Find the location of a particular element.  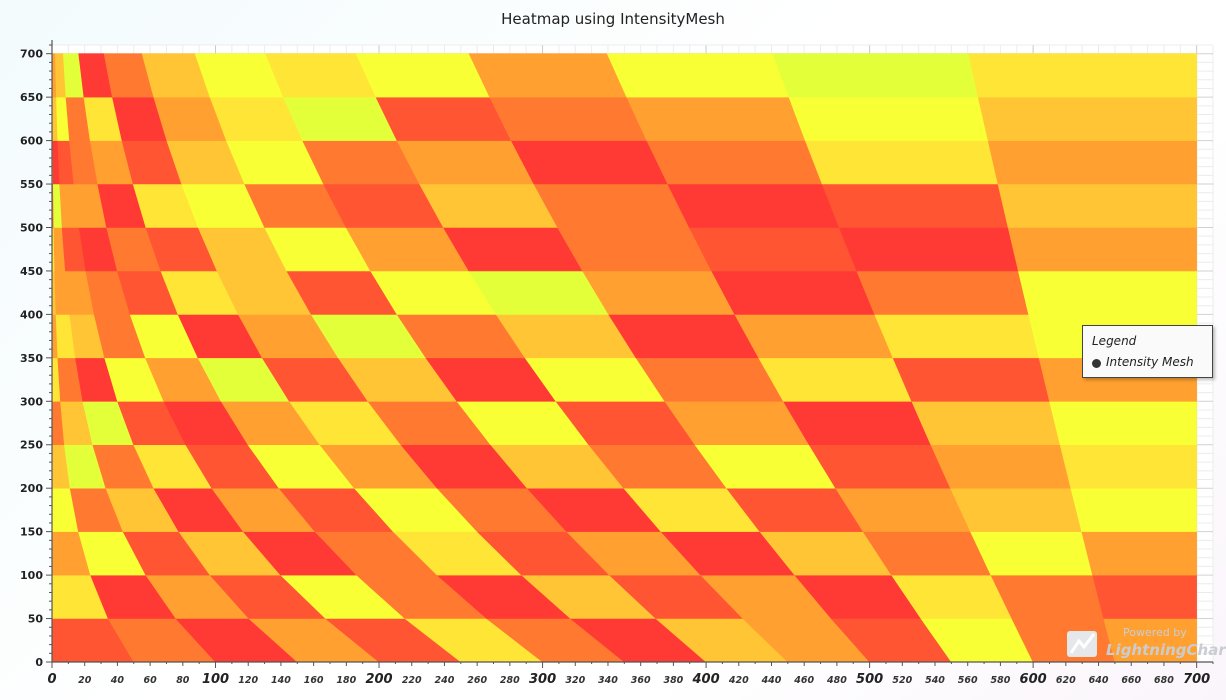

lightningchart-logo-icon is located at coordinates (1082, 644).